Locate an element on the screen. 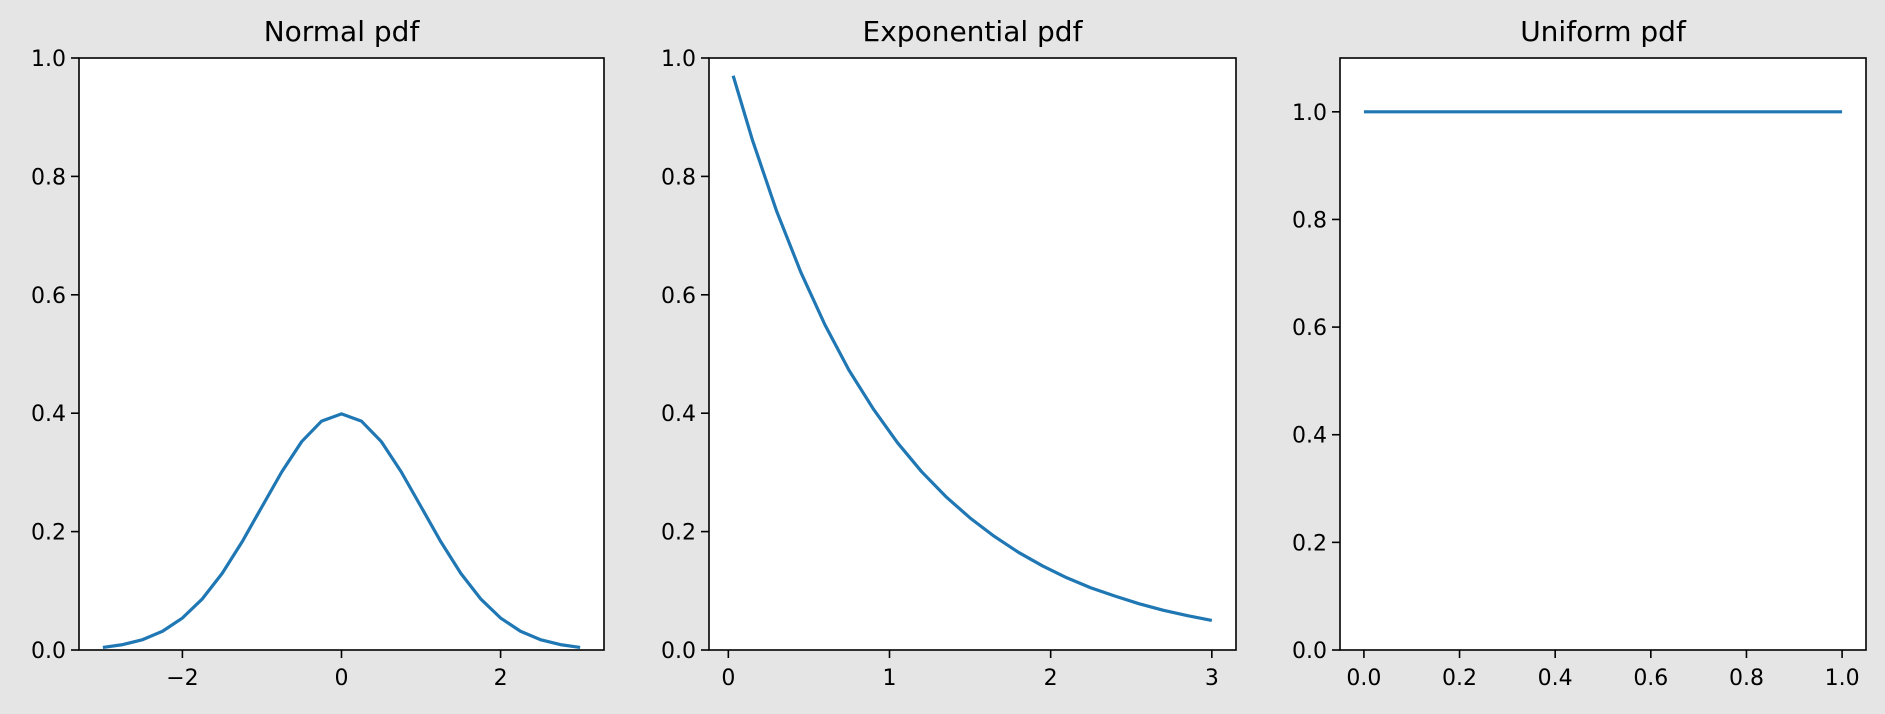 This screenshot has width=1885, height=714. series-line is located at coordinates (341, 530).